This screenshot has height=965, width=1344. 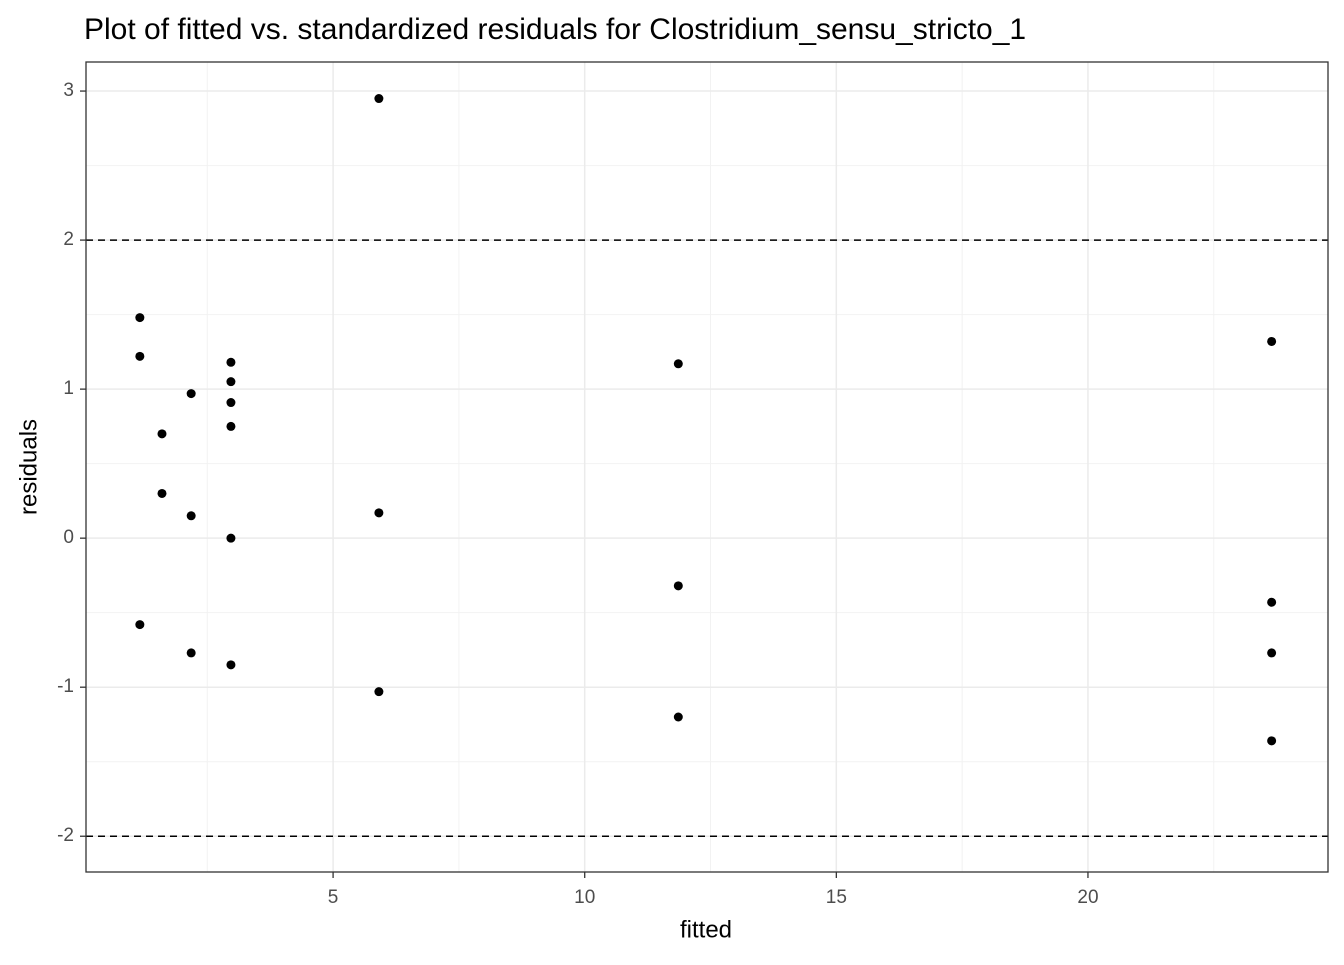 I want to click on y-tick-label: 3, so click(x=68, y=90).